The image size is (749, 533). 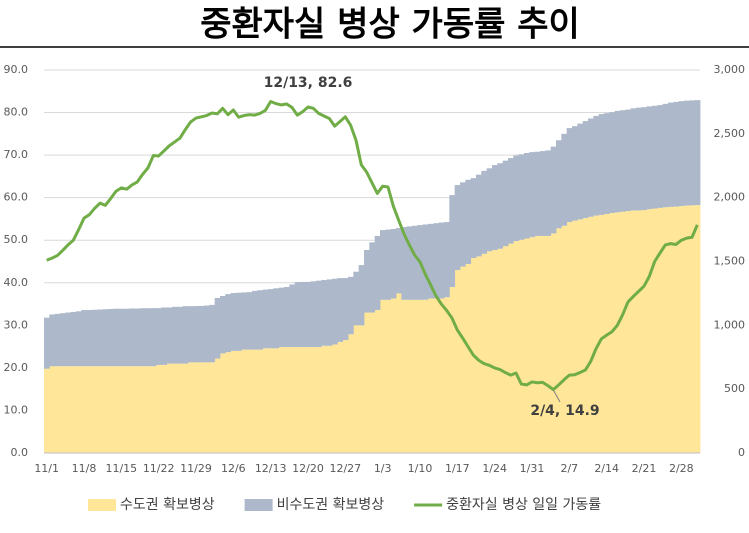 What do you see at coordinates (20, 452) in the screenshot?
I see `y-tick-label: 0.0` at bounding box center [20, 452].